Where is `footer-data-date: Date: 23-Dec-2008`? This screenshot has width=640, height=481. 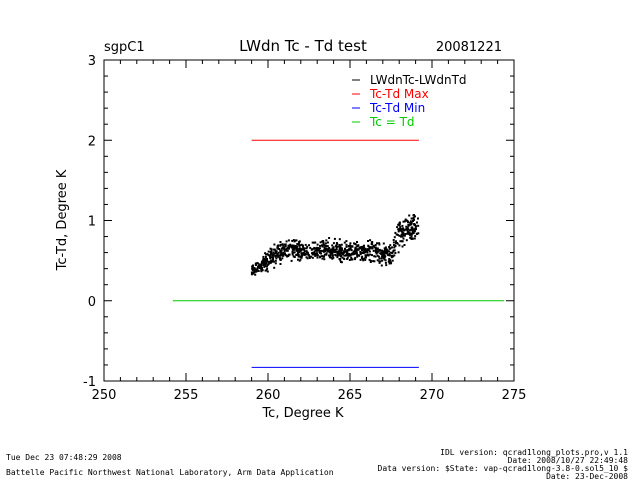 footer-data-date: Date: 23-Dec-2008 is located at coordinates (587, 476).